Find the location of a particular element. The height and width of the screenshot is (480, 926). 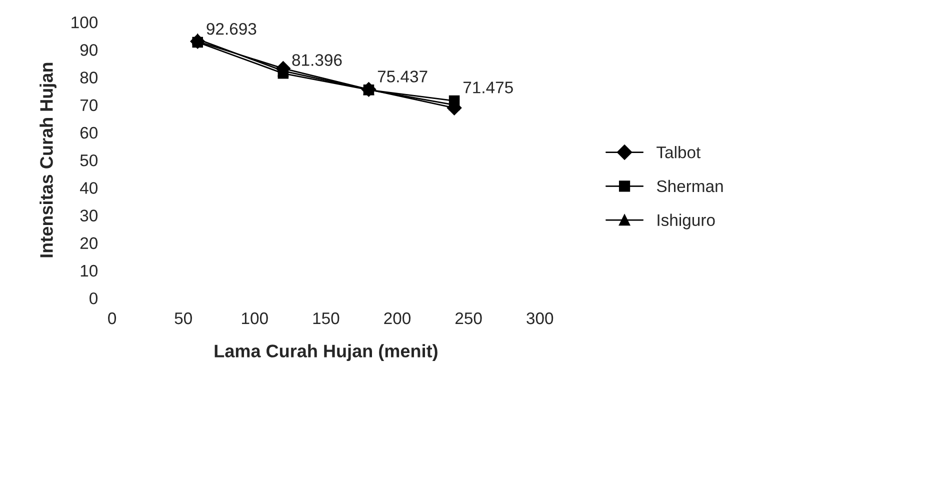

y-tick-label: 10 is located at coordinates (89, 270).